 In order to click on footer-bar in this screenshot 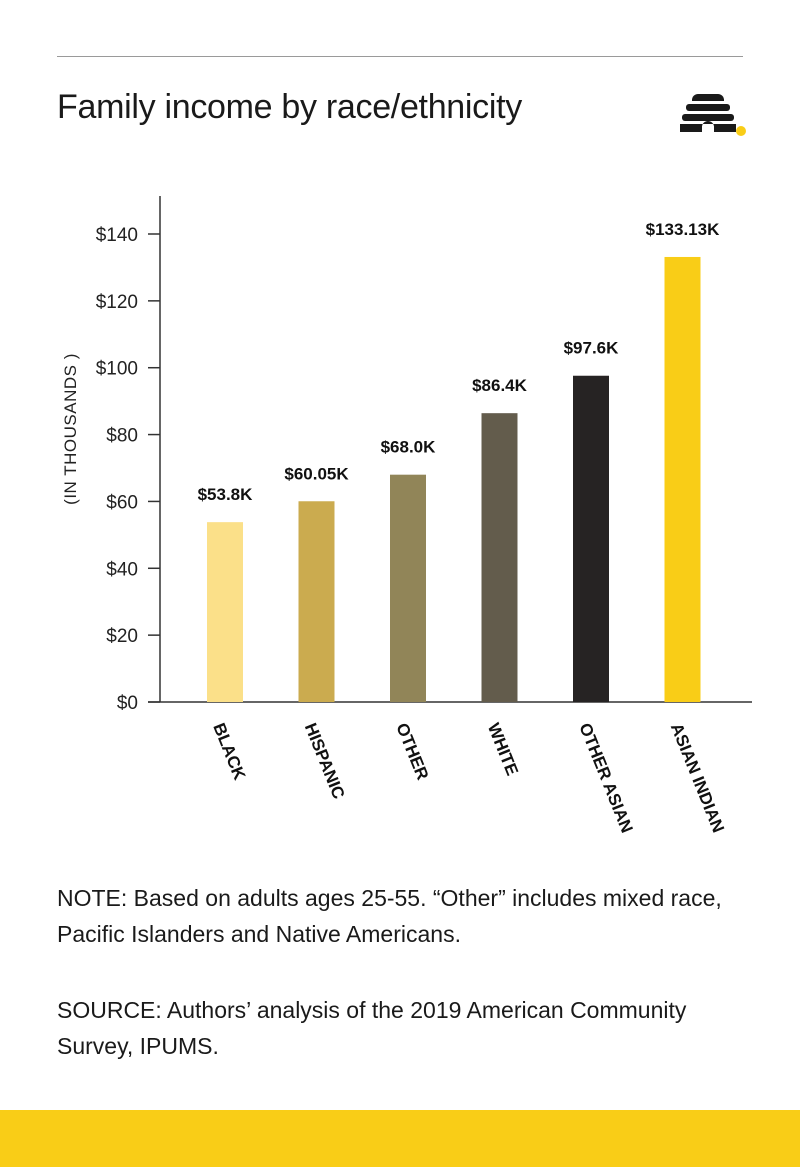, I will do `click(400, 1138)`.